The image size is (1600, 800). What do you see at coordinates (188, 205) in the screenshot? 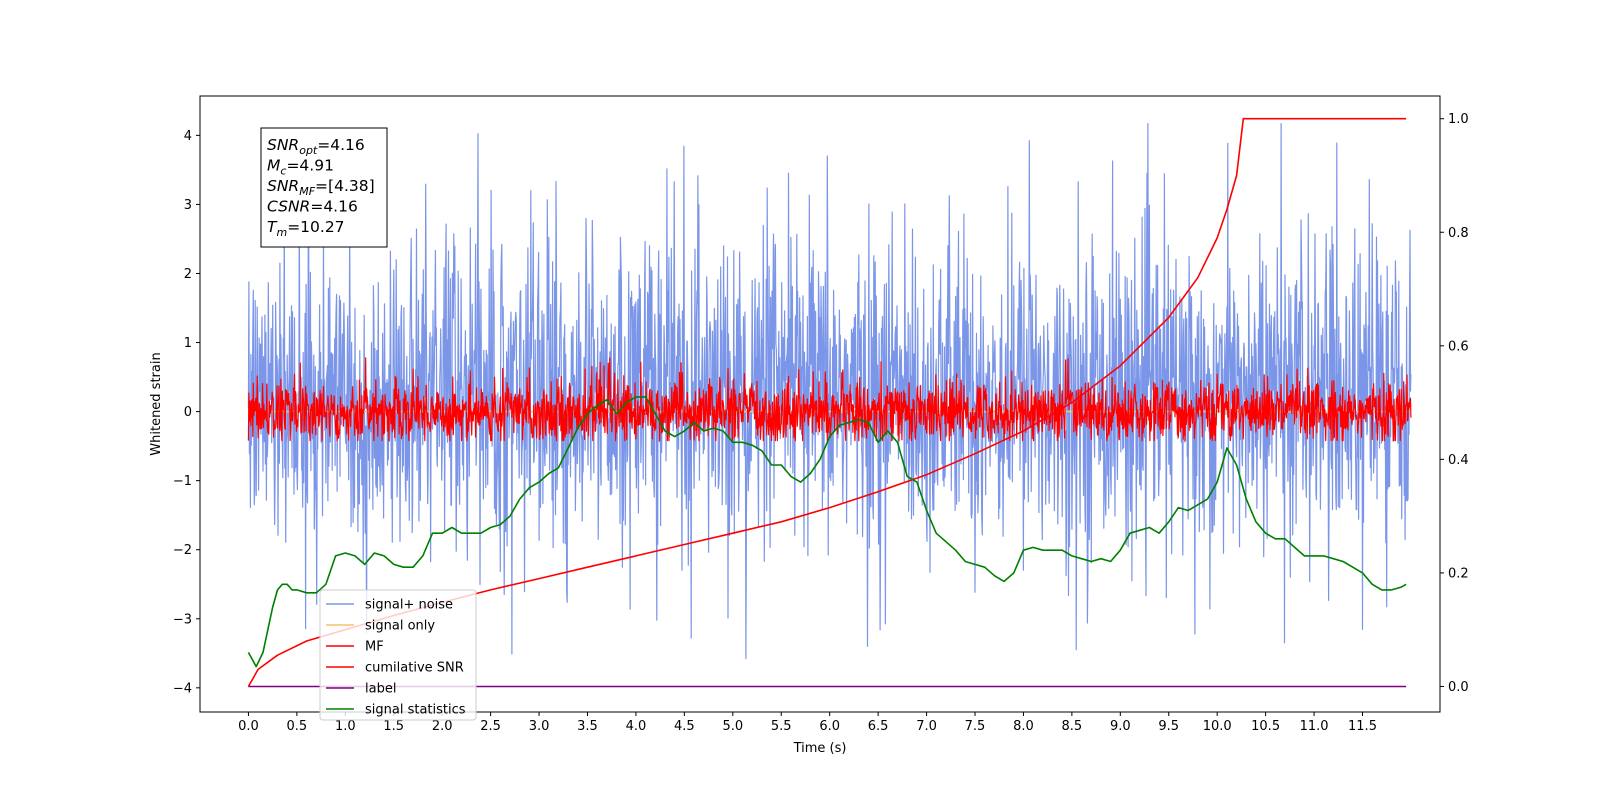
I see `y-tick-label: 3` at bounding box center [188, 205].